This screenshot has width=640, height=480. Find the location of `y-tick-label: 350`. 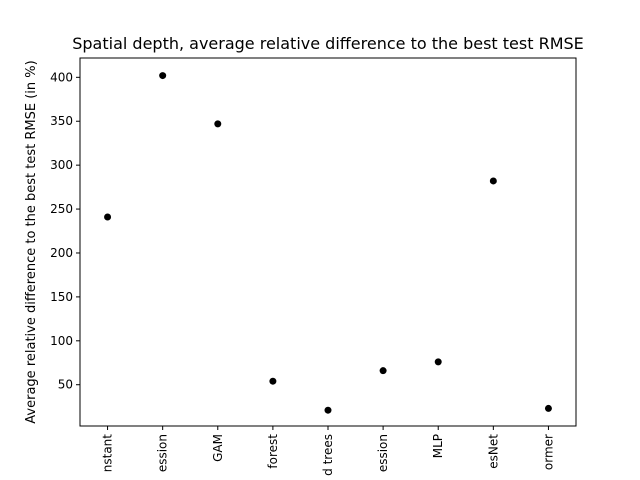

y-tick-label: 350 is located at coordinates (61, 121).